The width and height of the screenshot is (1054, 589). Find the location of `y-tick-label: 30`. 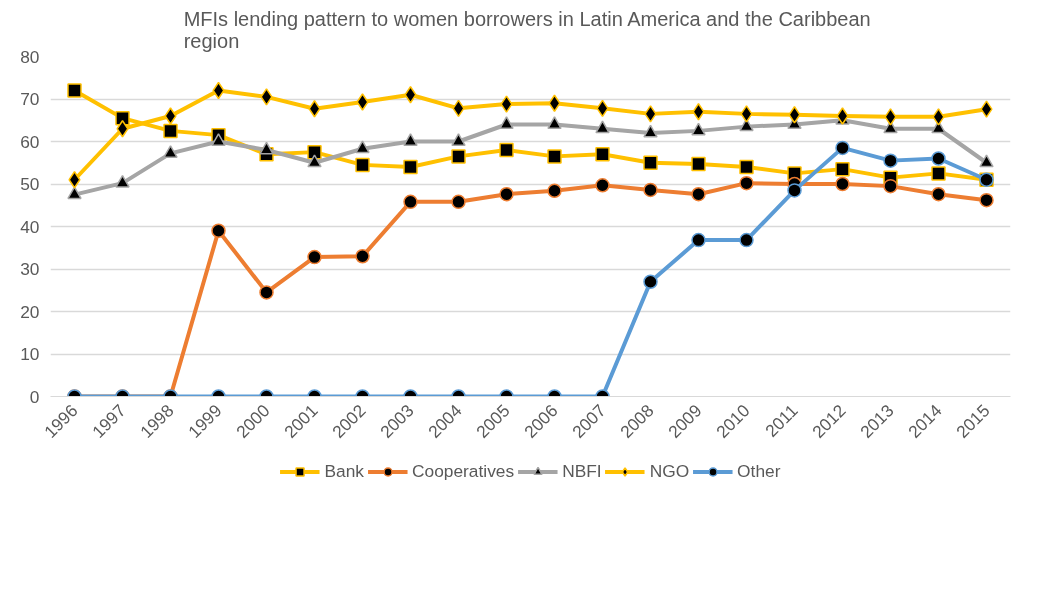

y-tick-label: 30 is located at coordinates (30, 269).